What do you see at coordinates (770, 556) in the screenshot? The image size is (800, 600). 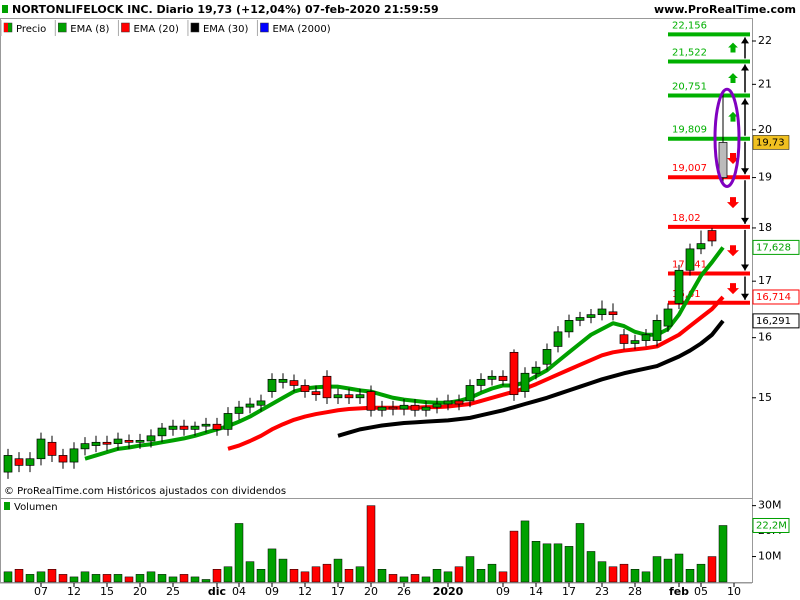 I see `volume-tick-label: 10M` at bounding box center [770, 556].